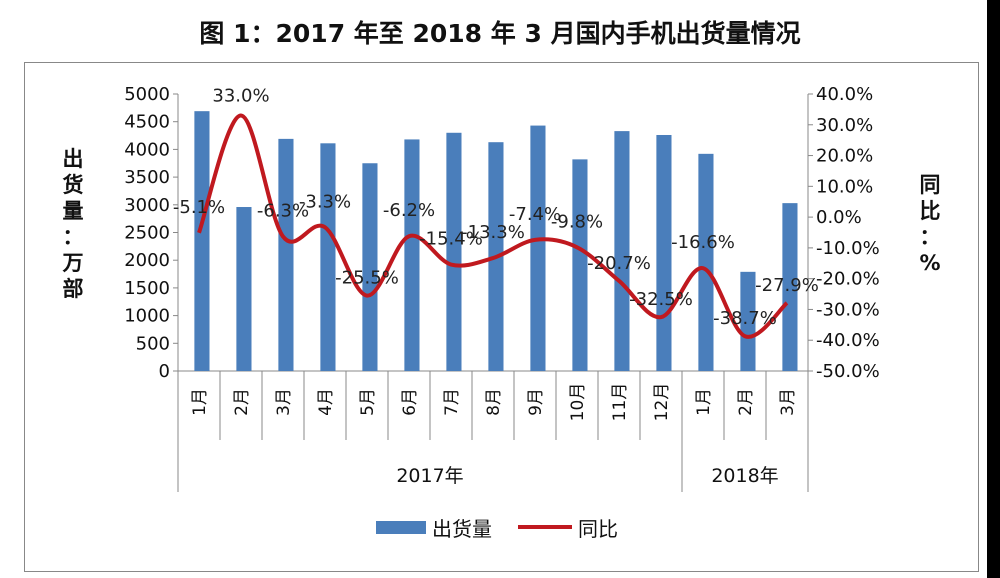 This screenshot has width=1000, height=578. What do you see at coordinates (164, 371) in the screenshot?
I see `left-tick-label: 0` at bounding box center [164, 371].